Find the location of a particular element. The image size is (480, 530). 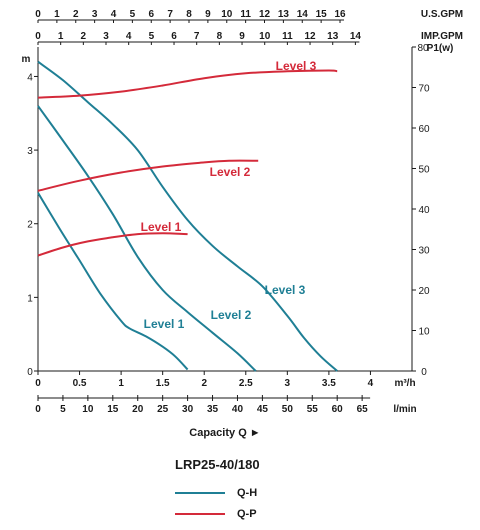

m3h-tick-label: 3 is located at coordinates (288, 383).